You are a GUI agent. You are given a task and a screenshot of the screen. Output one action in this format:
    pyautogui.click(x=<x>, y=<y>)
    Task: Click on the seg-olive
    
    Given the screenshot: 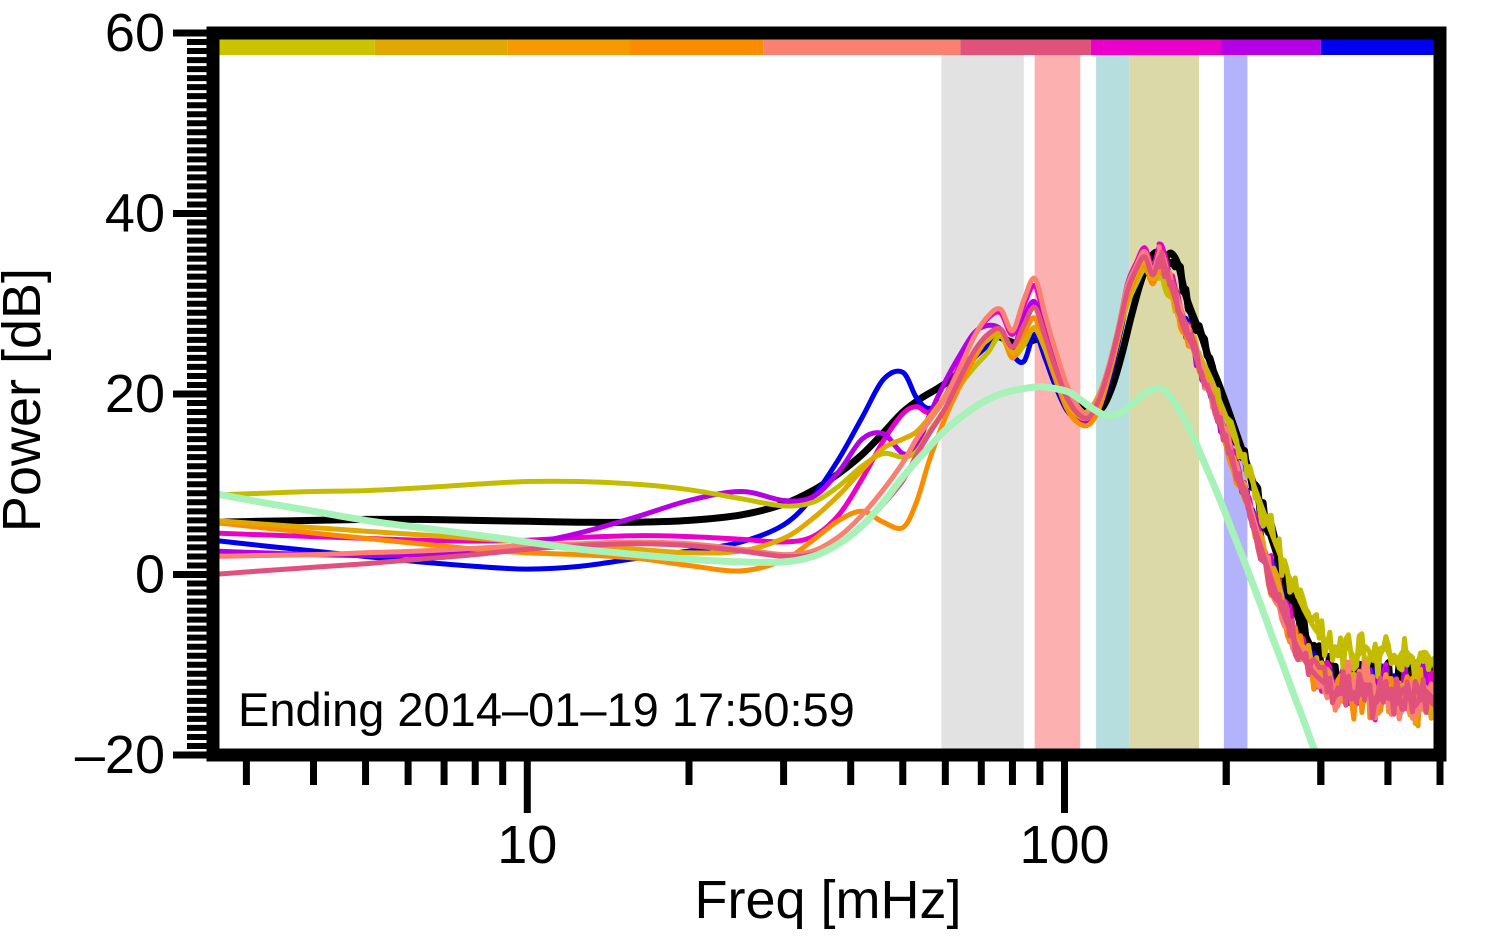 What is the action you would take?
    pyautogui.click(x=294, y=46)
    